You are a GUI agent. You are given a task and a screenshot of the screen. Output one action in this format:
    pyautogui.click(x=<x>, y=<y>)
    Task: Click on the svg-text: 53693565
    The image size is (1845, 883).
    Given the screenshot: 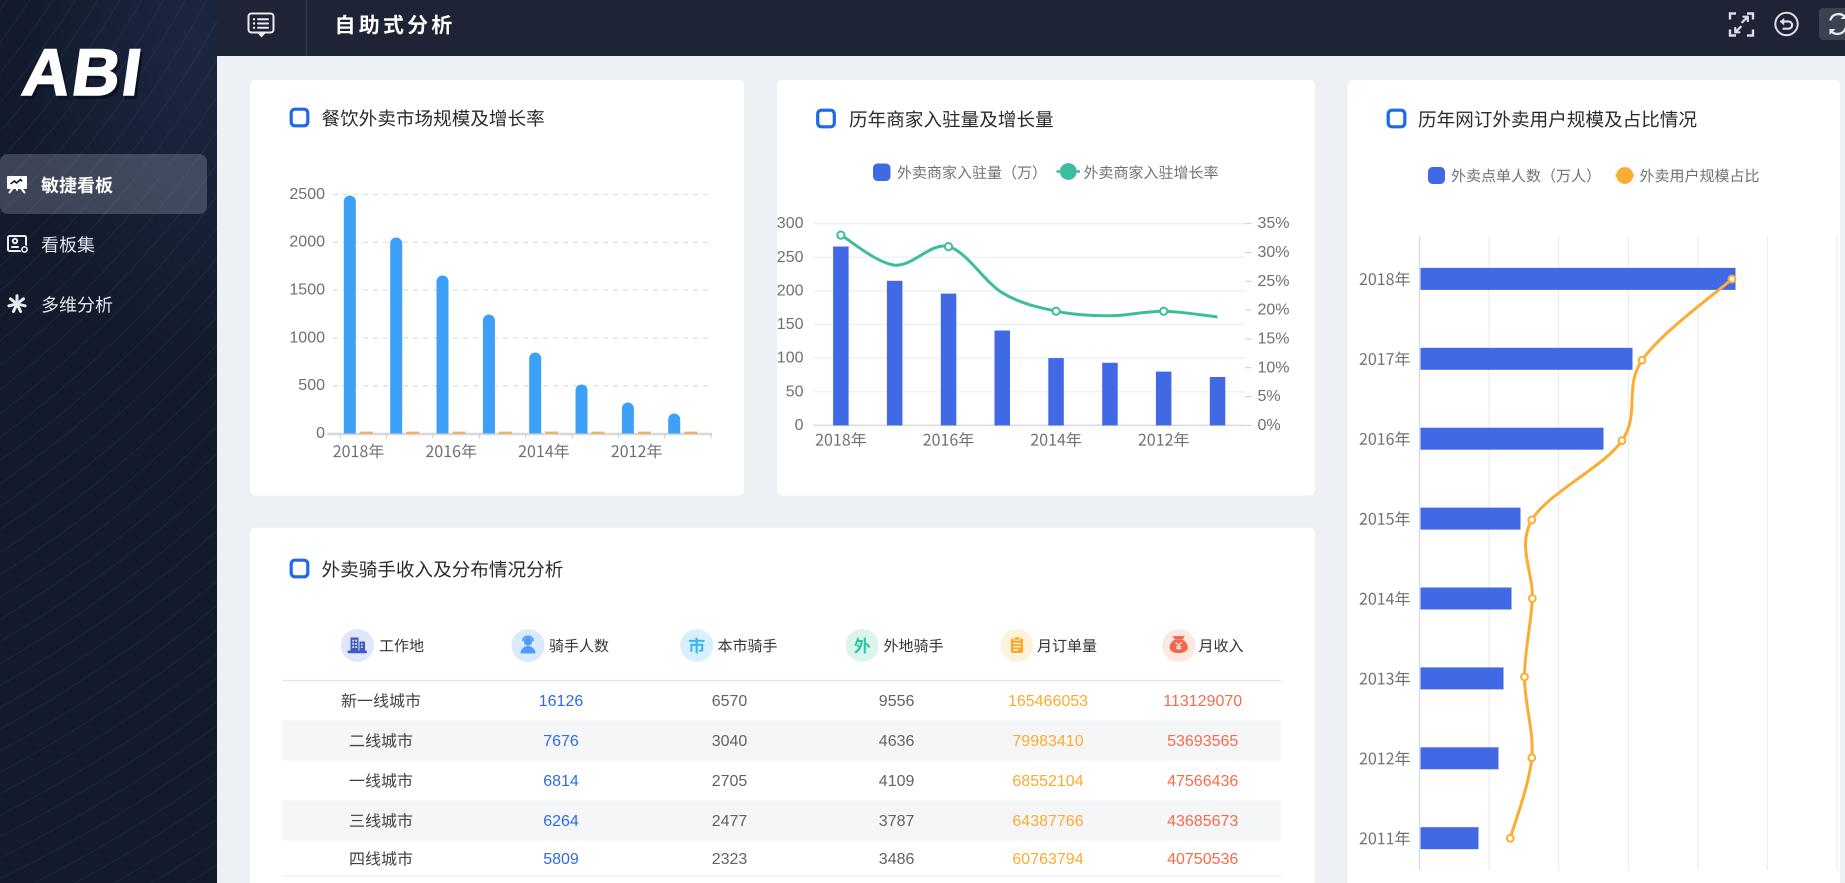 What is the action you would take?
    pyautogui.click(x=1202, y=741)
    